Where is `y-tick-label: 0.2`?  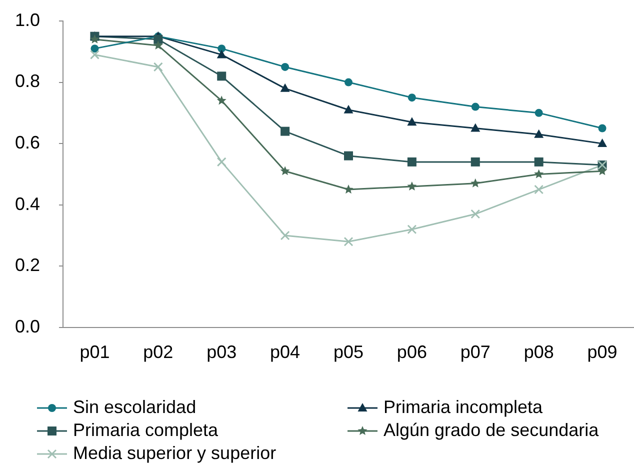
y-tick-label: 0.2 is located at coordinates (27, 265).